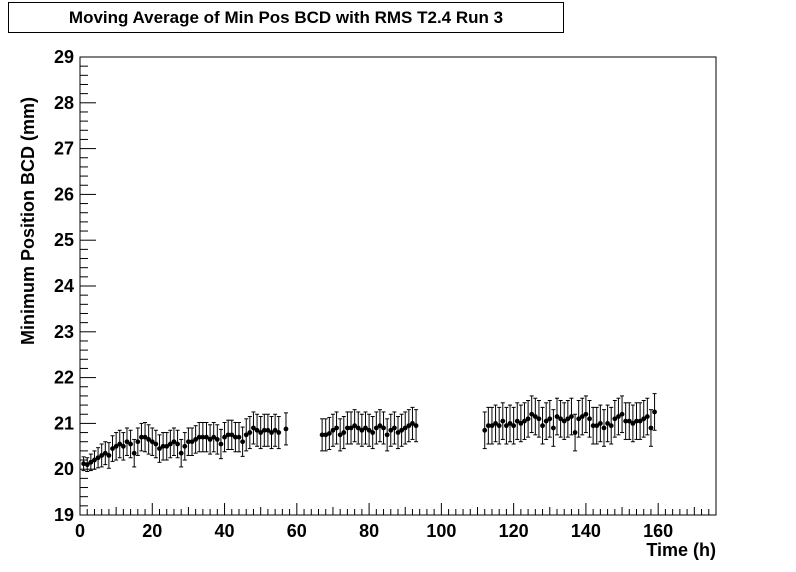  Describe the element at coordinates (64, 423) in the screenshot. I see `y-tick-label: 21` at that location.